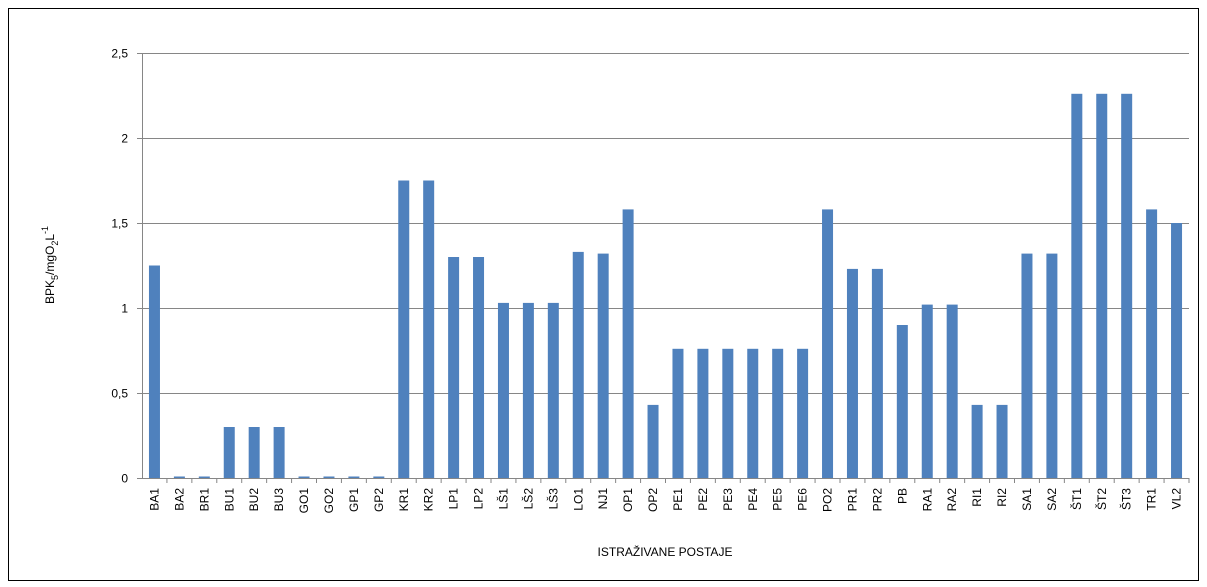 This screenshot has height=587, width=1207. What do you see at coordinates (552, 499) in the screenshot?
I see `x-tick-label: LŠ3` at bounding box center [552, 499].